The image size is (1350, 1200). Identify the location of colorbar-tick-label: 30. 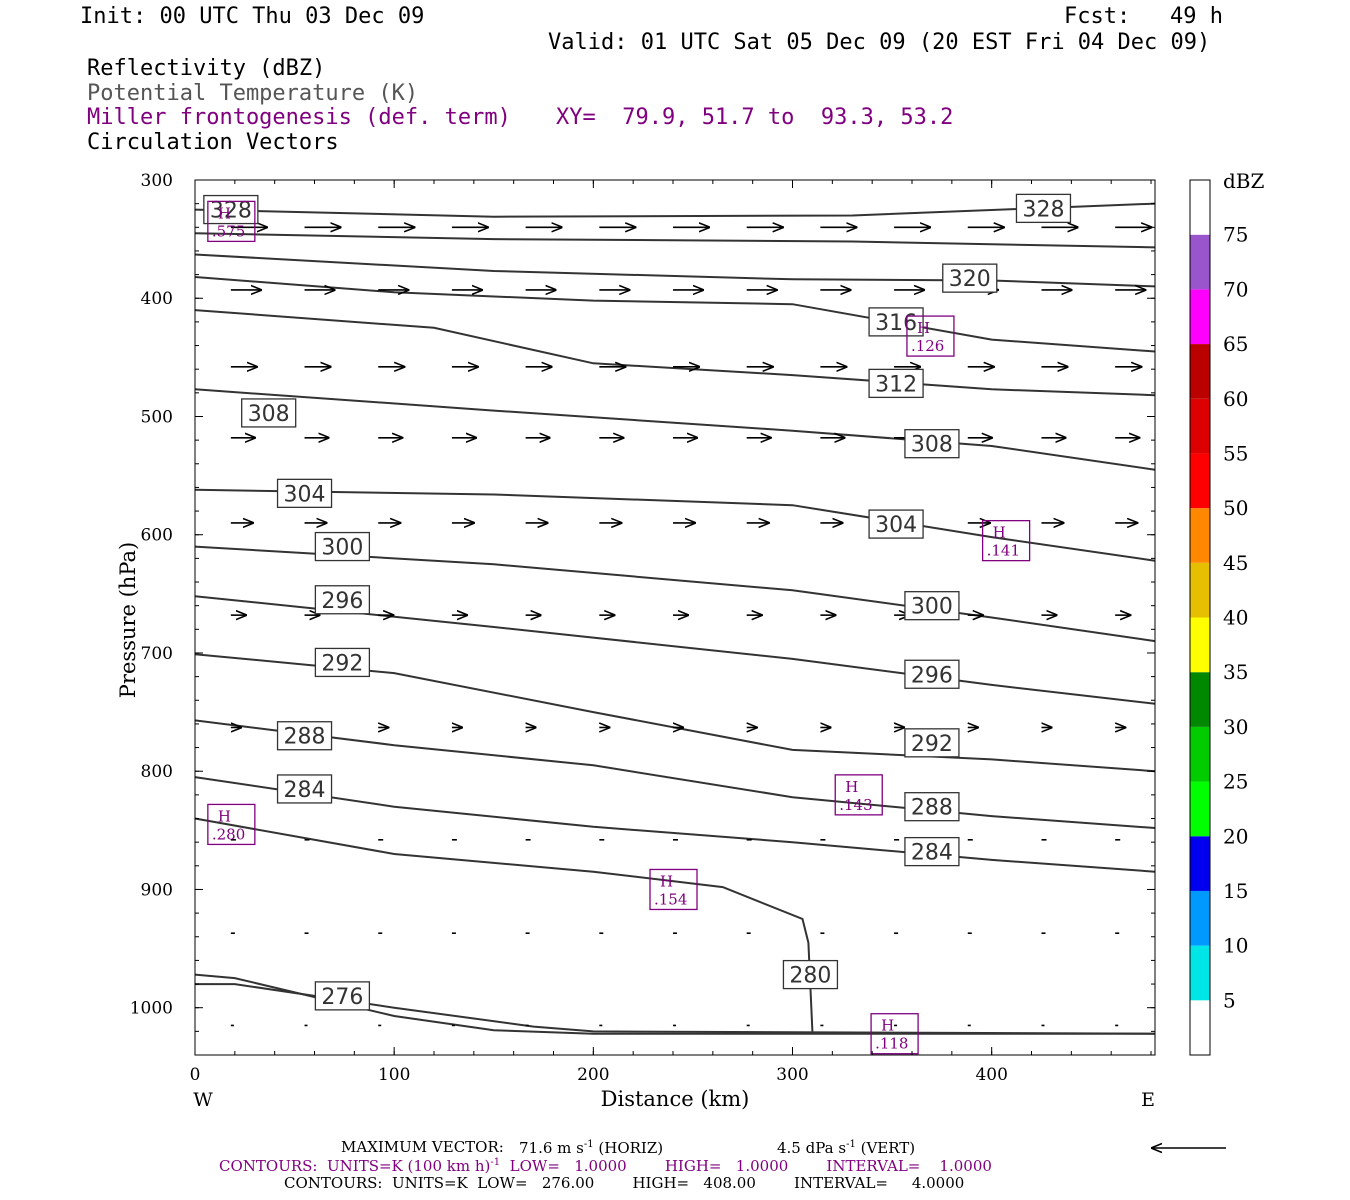
(1235, 727).